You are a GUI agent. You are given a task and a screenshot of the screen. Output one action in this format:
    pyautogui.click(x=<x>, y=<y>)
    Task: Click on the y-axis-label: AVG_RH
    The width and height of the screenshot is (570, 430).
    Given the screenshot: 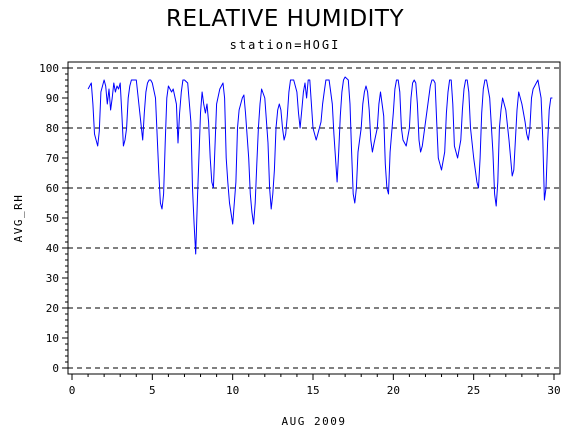 What is the action you would take?
    pyautogui.click(x=18, y=218)
    